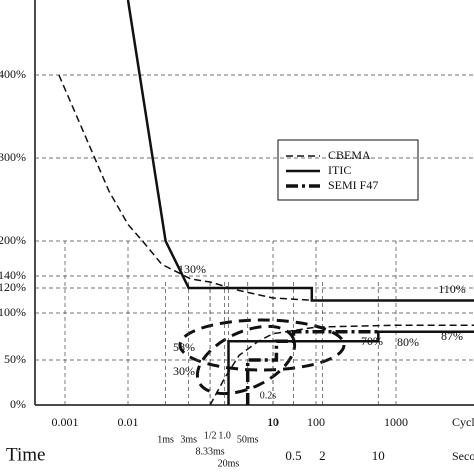  Describe the element at coordinates (13, 287) in the screenshot. I see `y-tick-label: 120%` at that location.